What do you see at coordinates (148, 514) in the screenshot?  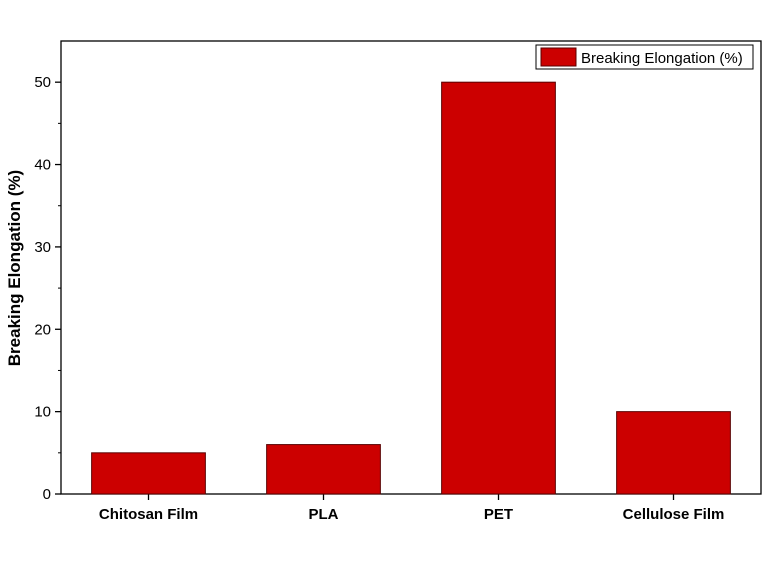 I see `x-tick-label: Chitosan Film` at bounding box center [148, 514].